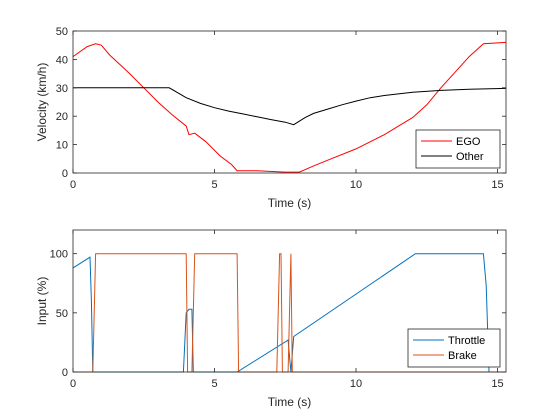 The image size is (560, 420). I want to click on y-tick-label: 10, so click(62, 146).